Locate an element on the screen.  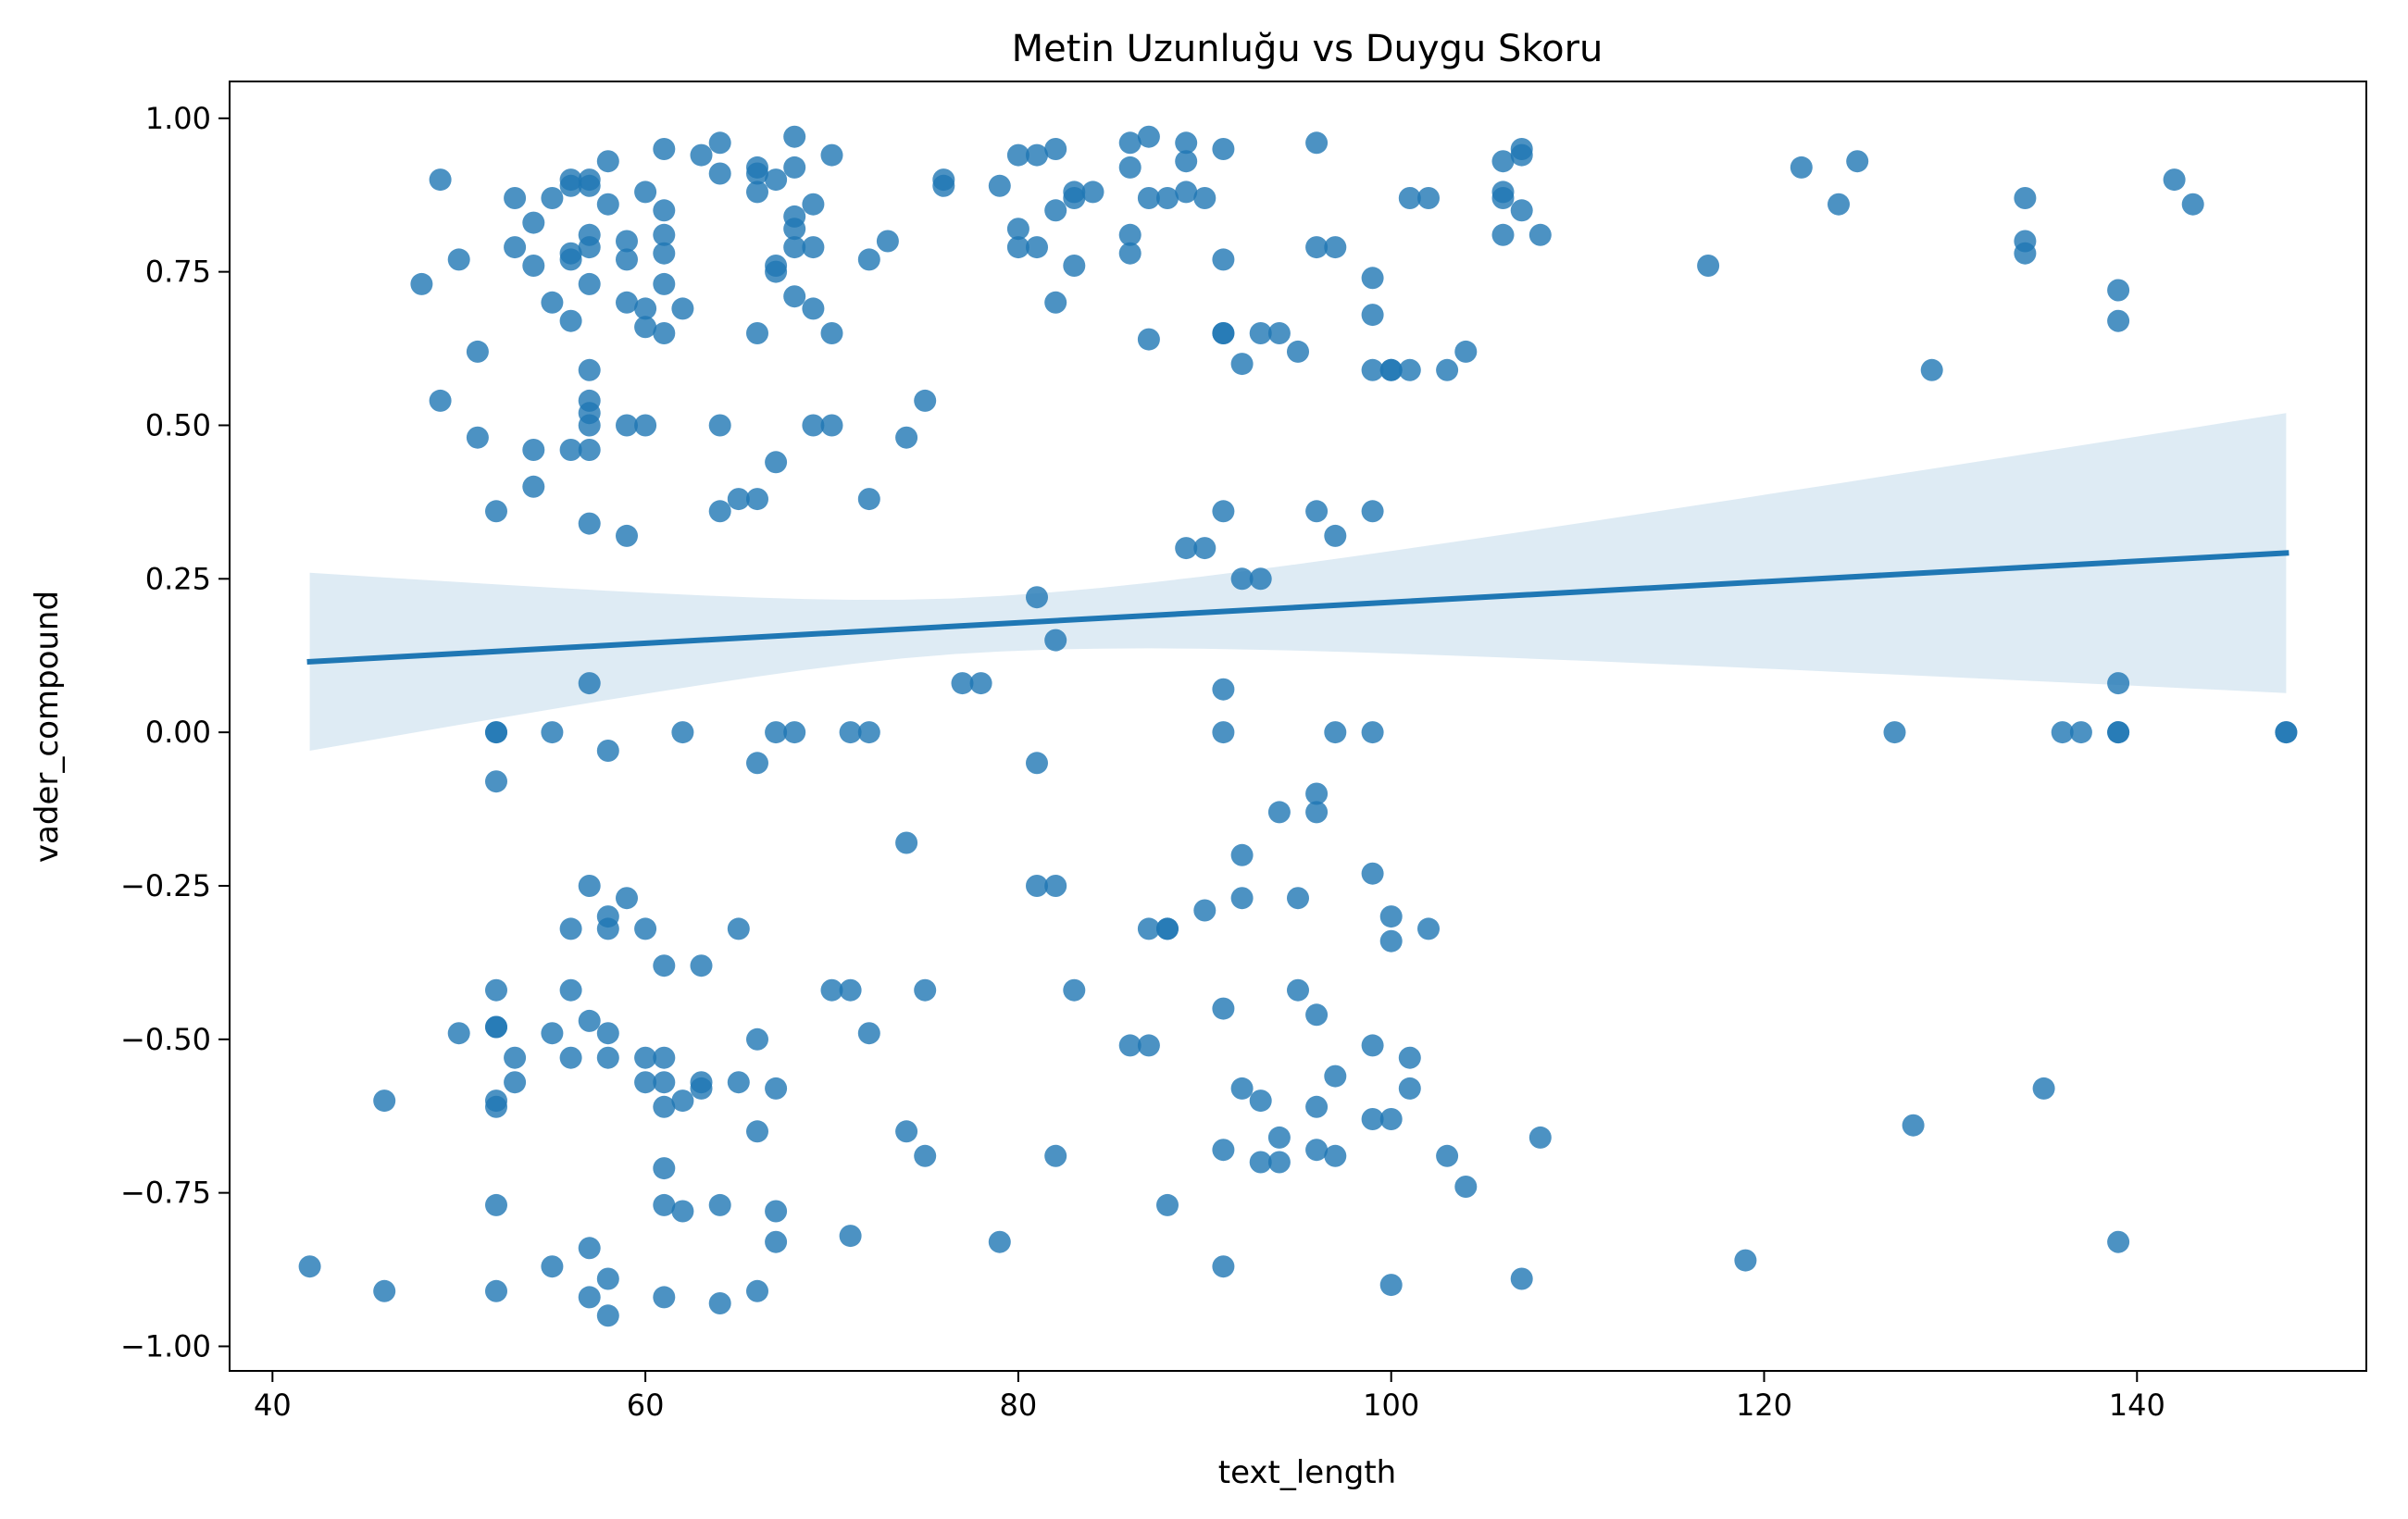
y-tick-label: 0.25 is located at coordinates (178, 579).